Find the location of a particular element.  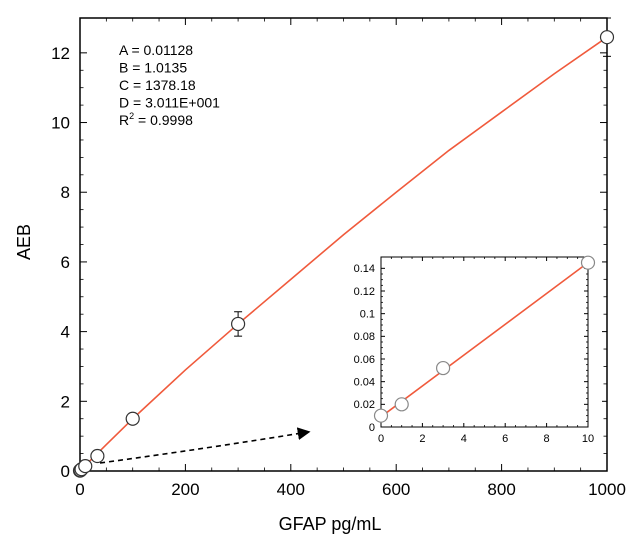

fit-parameter-b: B = 1.0135 is located at coordinates (153, 68).